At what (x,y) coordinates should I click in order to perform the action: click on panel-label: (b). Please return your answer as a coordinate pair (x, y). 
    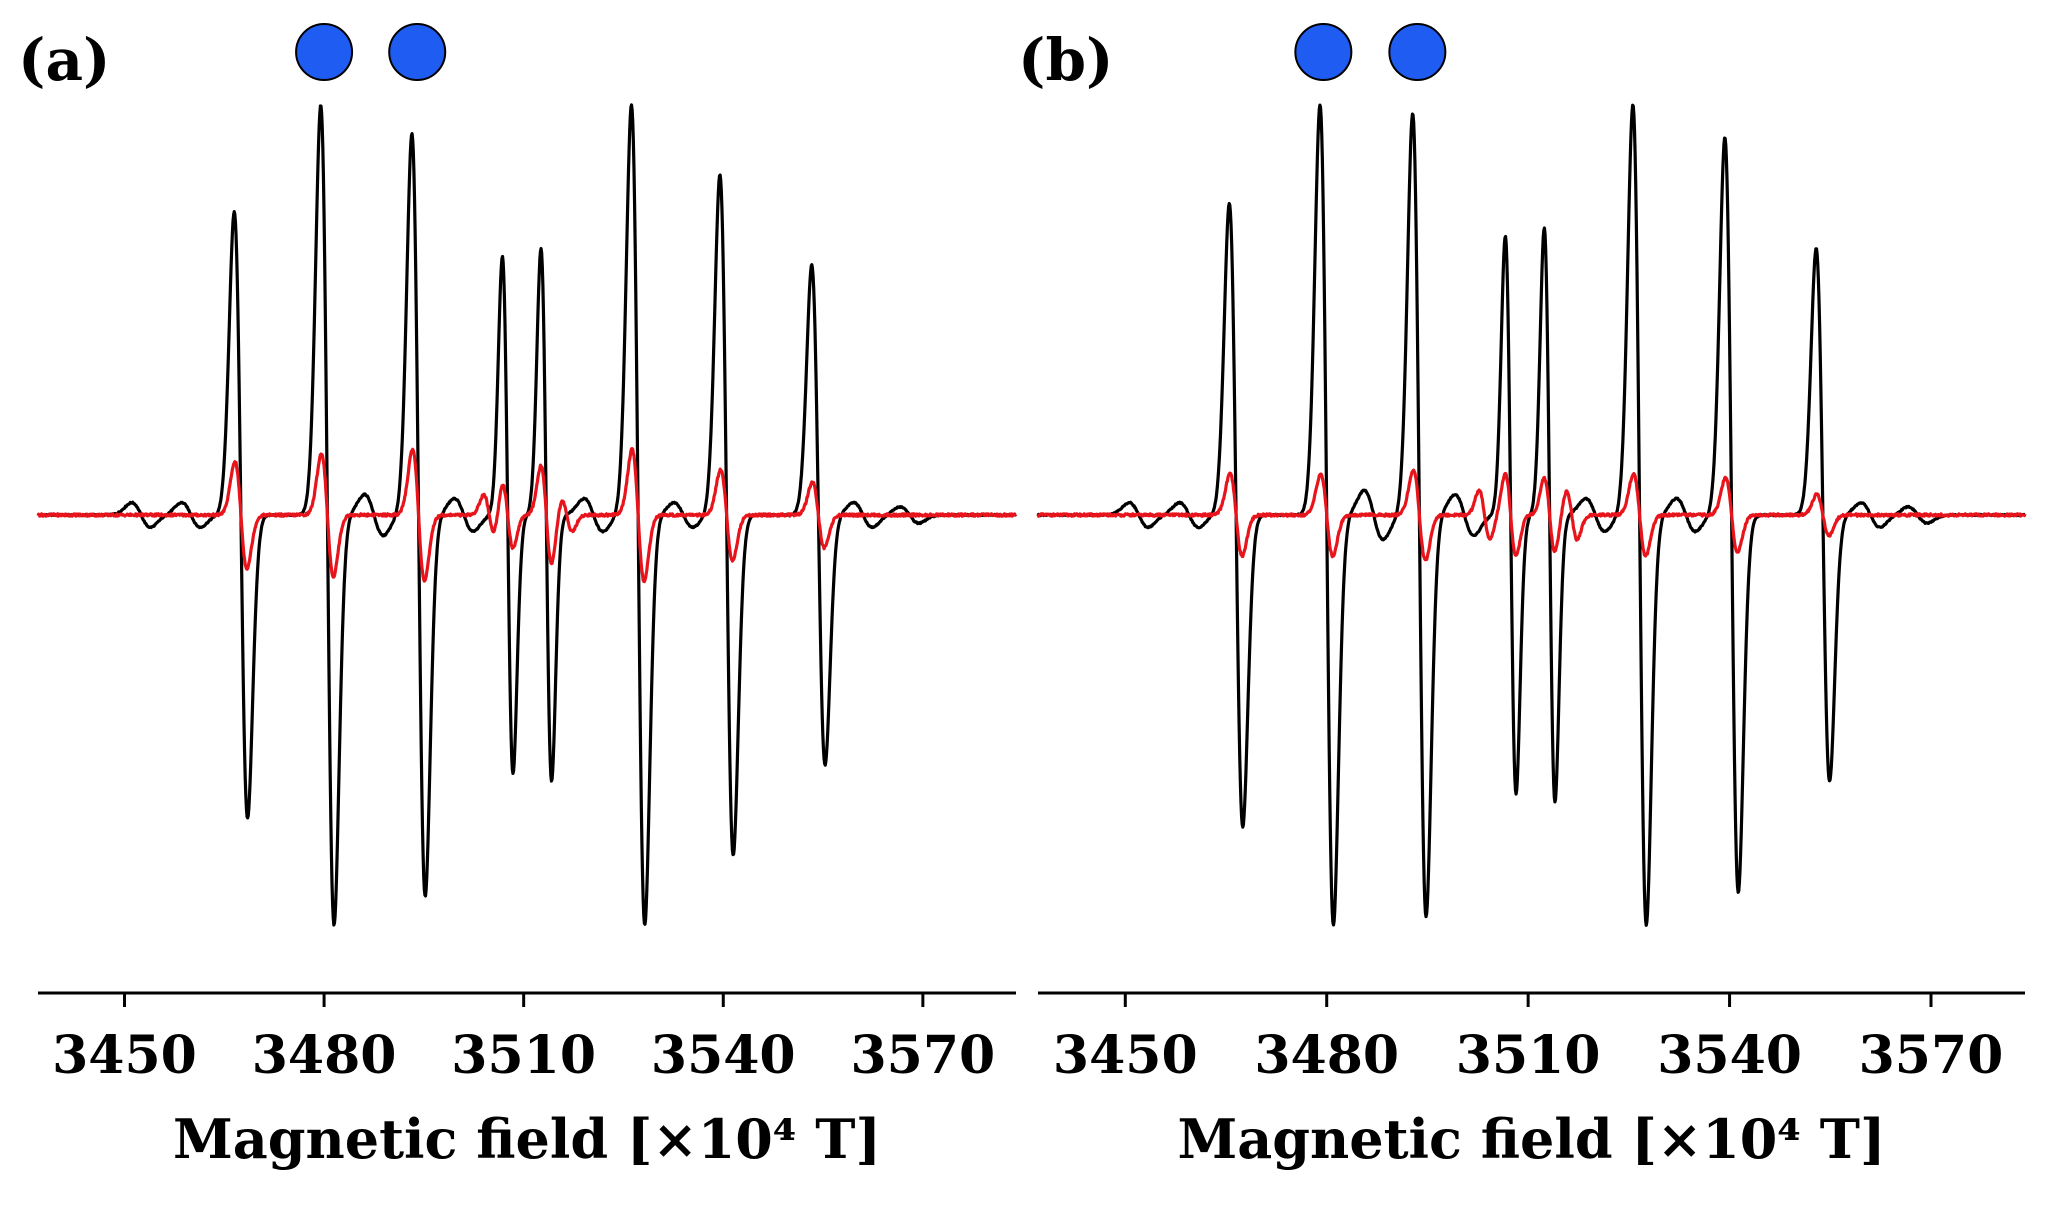
    Looking at the image, I should click on (1065, 60).